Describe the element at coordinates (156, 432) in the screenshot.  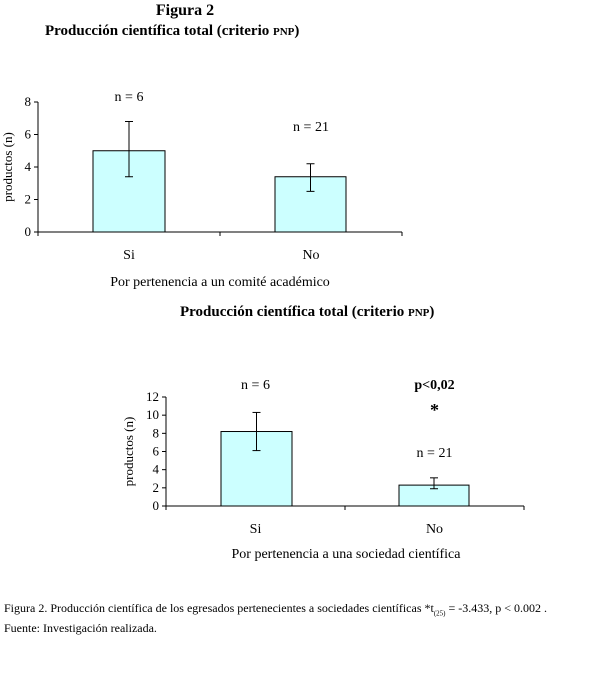
I see `chart2-ytick-label-4: 8` at that location.